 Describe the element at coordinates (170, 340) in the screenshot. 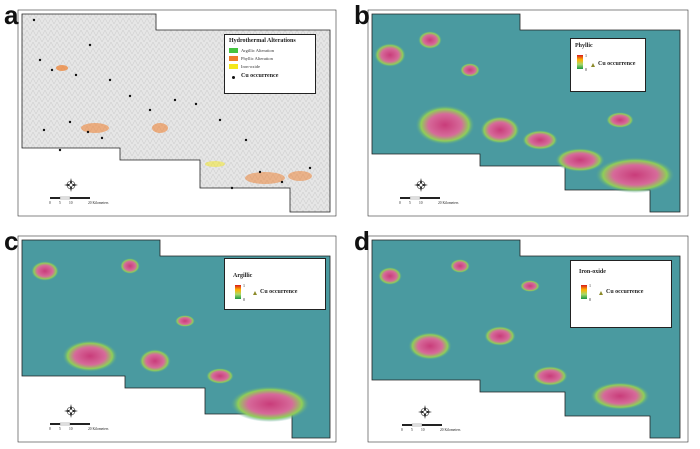

I see `argillic-hotspots-c` at that location.